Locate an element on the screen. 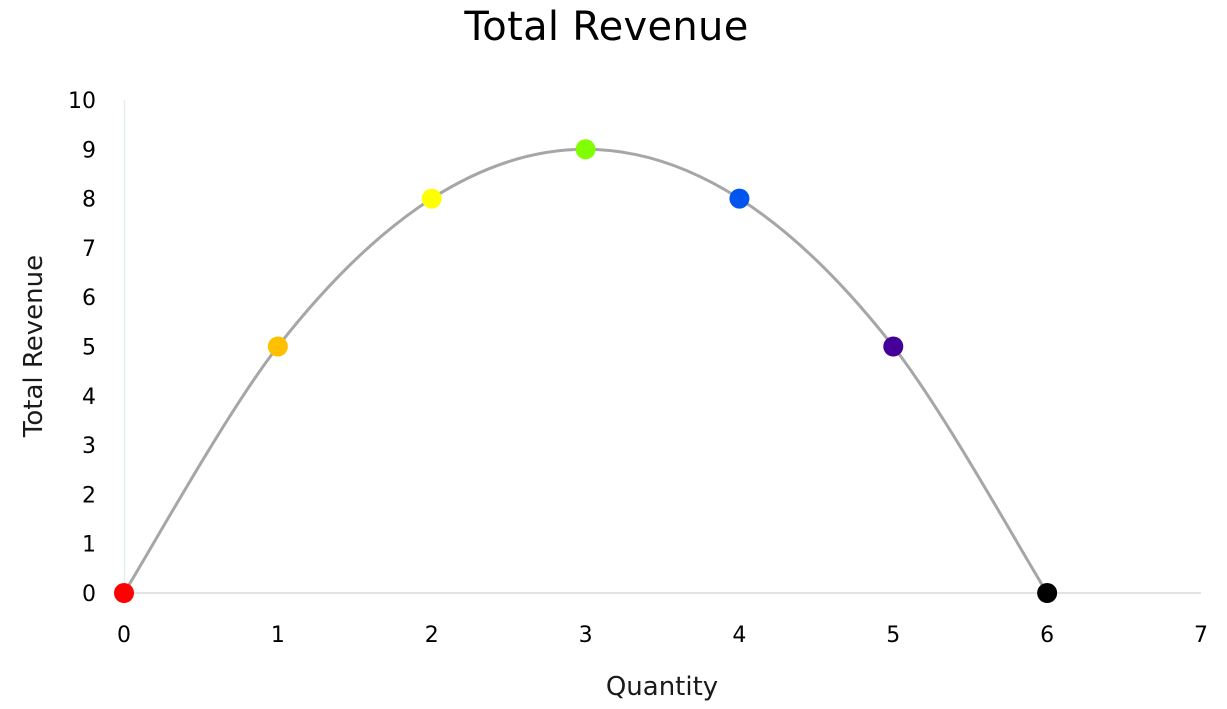 The image size is (1227, 709). x-tick-label: 5 is located at coordinates (893, 635).